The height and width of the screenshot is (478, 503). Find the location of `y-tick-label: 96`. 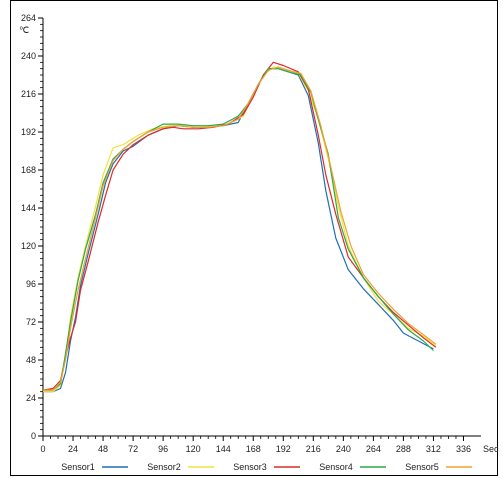

y-tick-label: 96 is located at coordinates (31, 284).